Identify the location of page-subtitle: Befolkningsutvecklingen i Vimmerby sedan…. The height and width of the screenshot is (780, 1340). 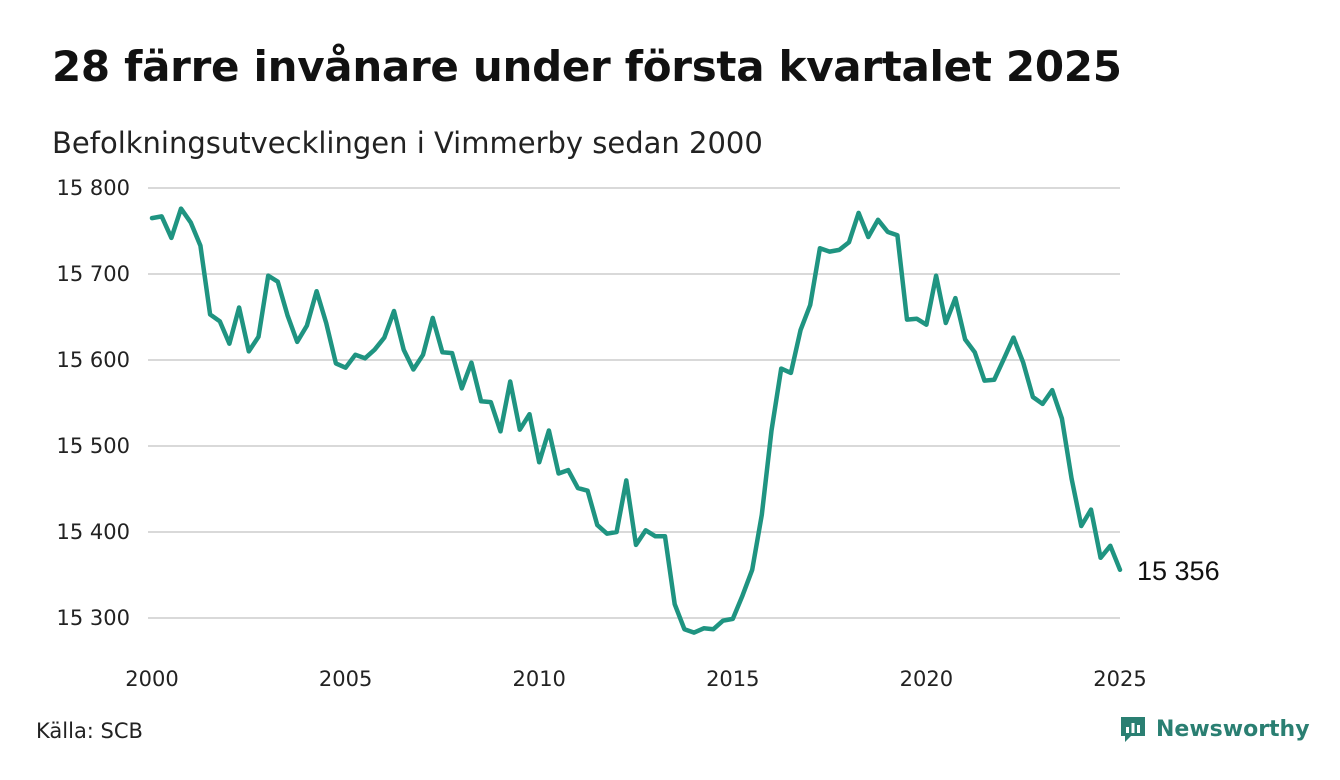
(407, 143).